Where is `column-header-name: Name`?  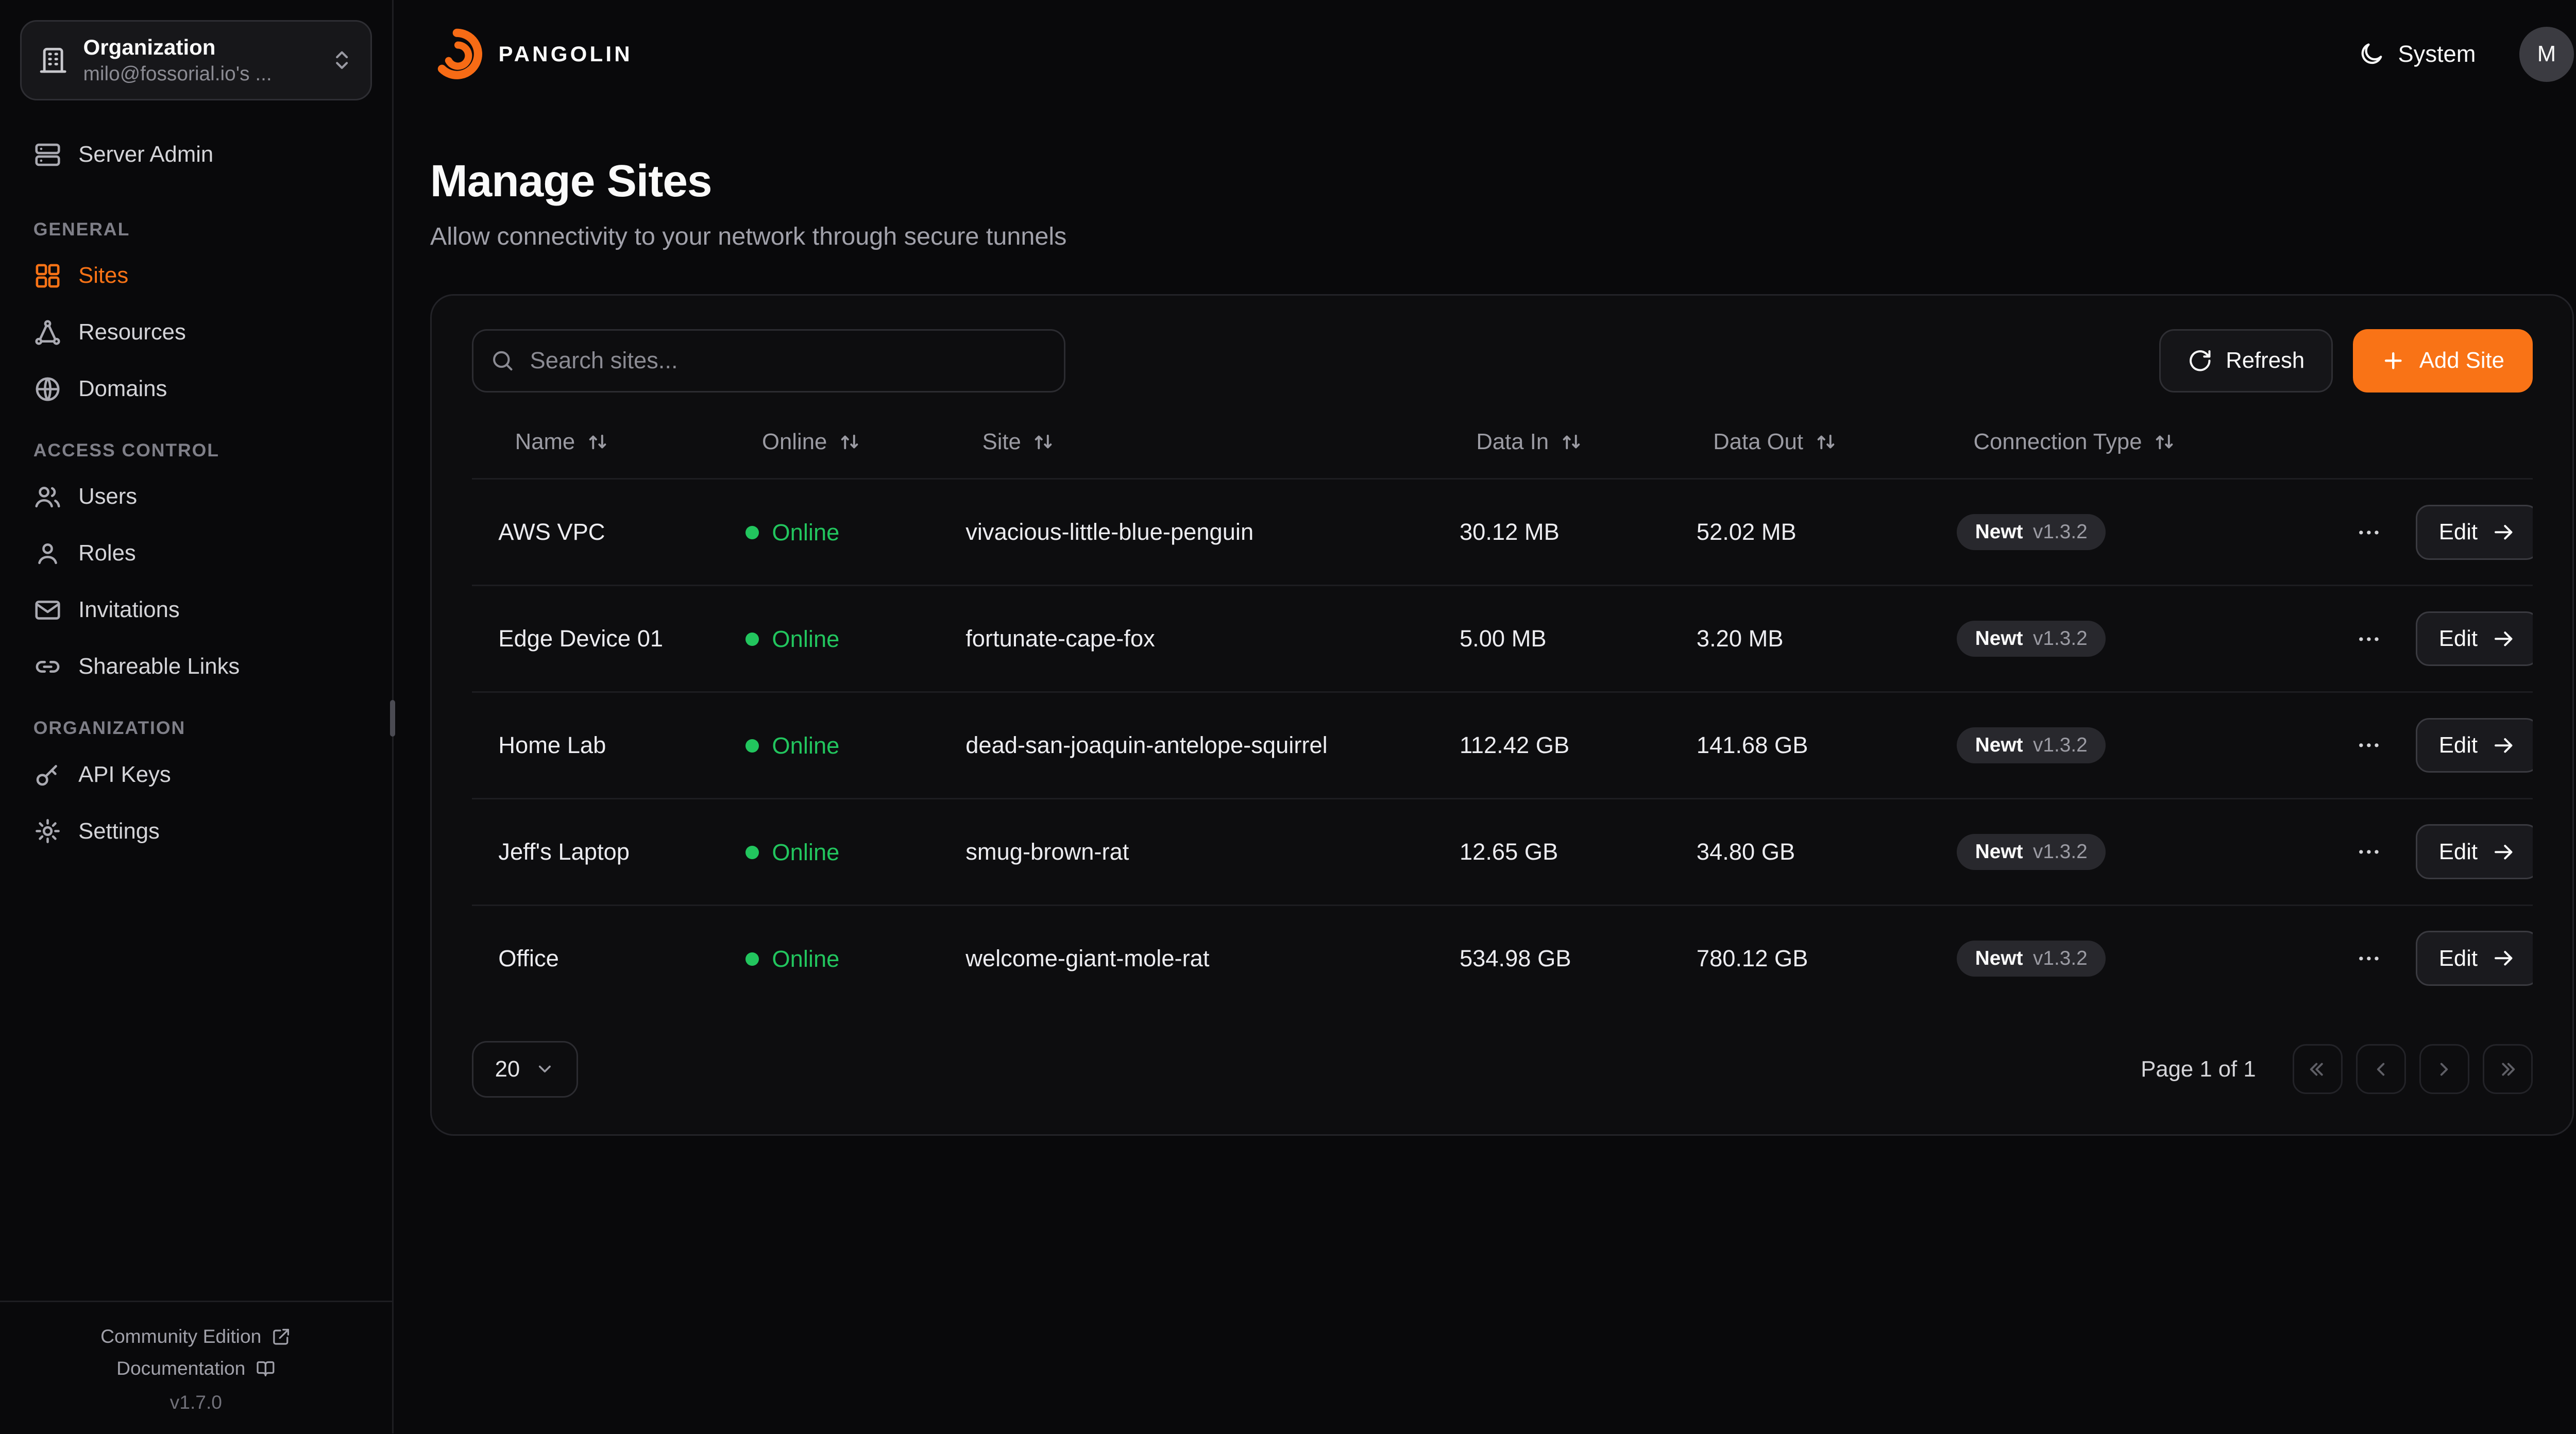
column-header-name: Name is located at coordinates (595, 444).